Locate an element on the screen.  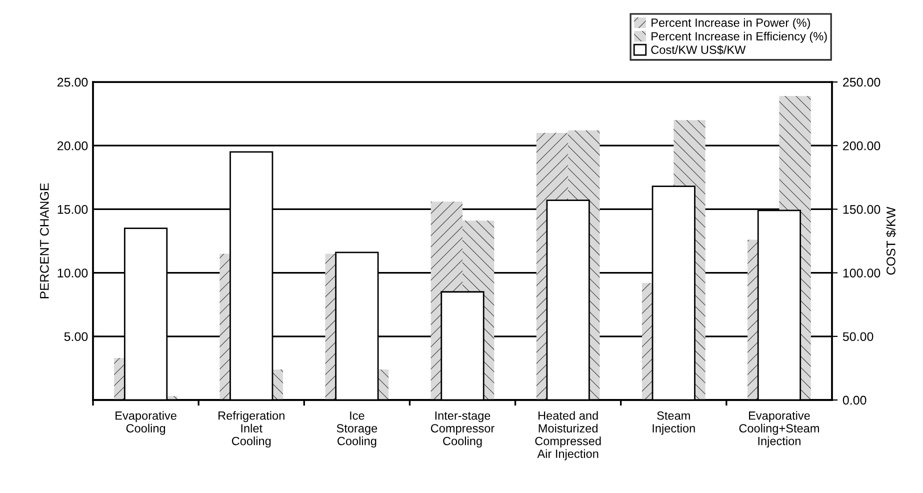
x-tick-label: Ice Storage Cooling is located at coordinates (357, 430).